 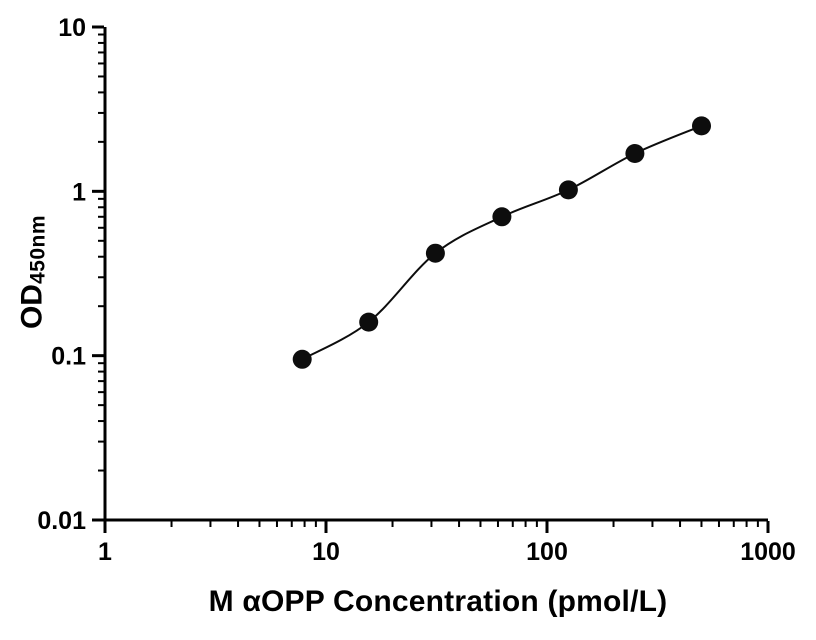 What do you see at coordinates (72, 28) in the screenshot?
I see `y-tick-label: 10` at bounding box center [72, 28].